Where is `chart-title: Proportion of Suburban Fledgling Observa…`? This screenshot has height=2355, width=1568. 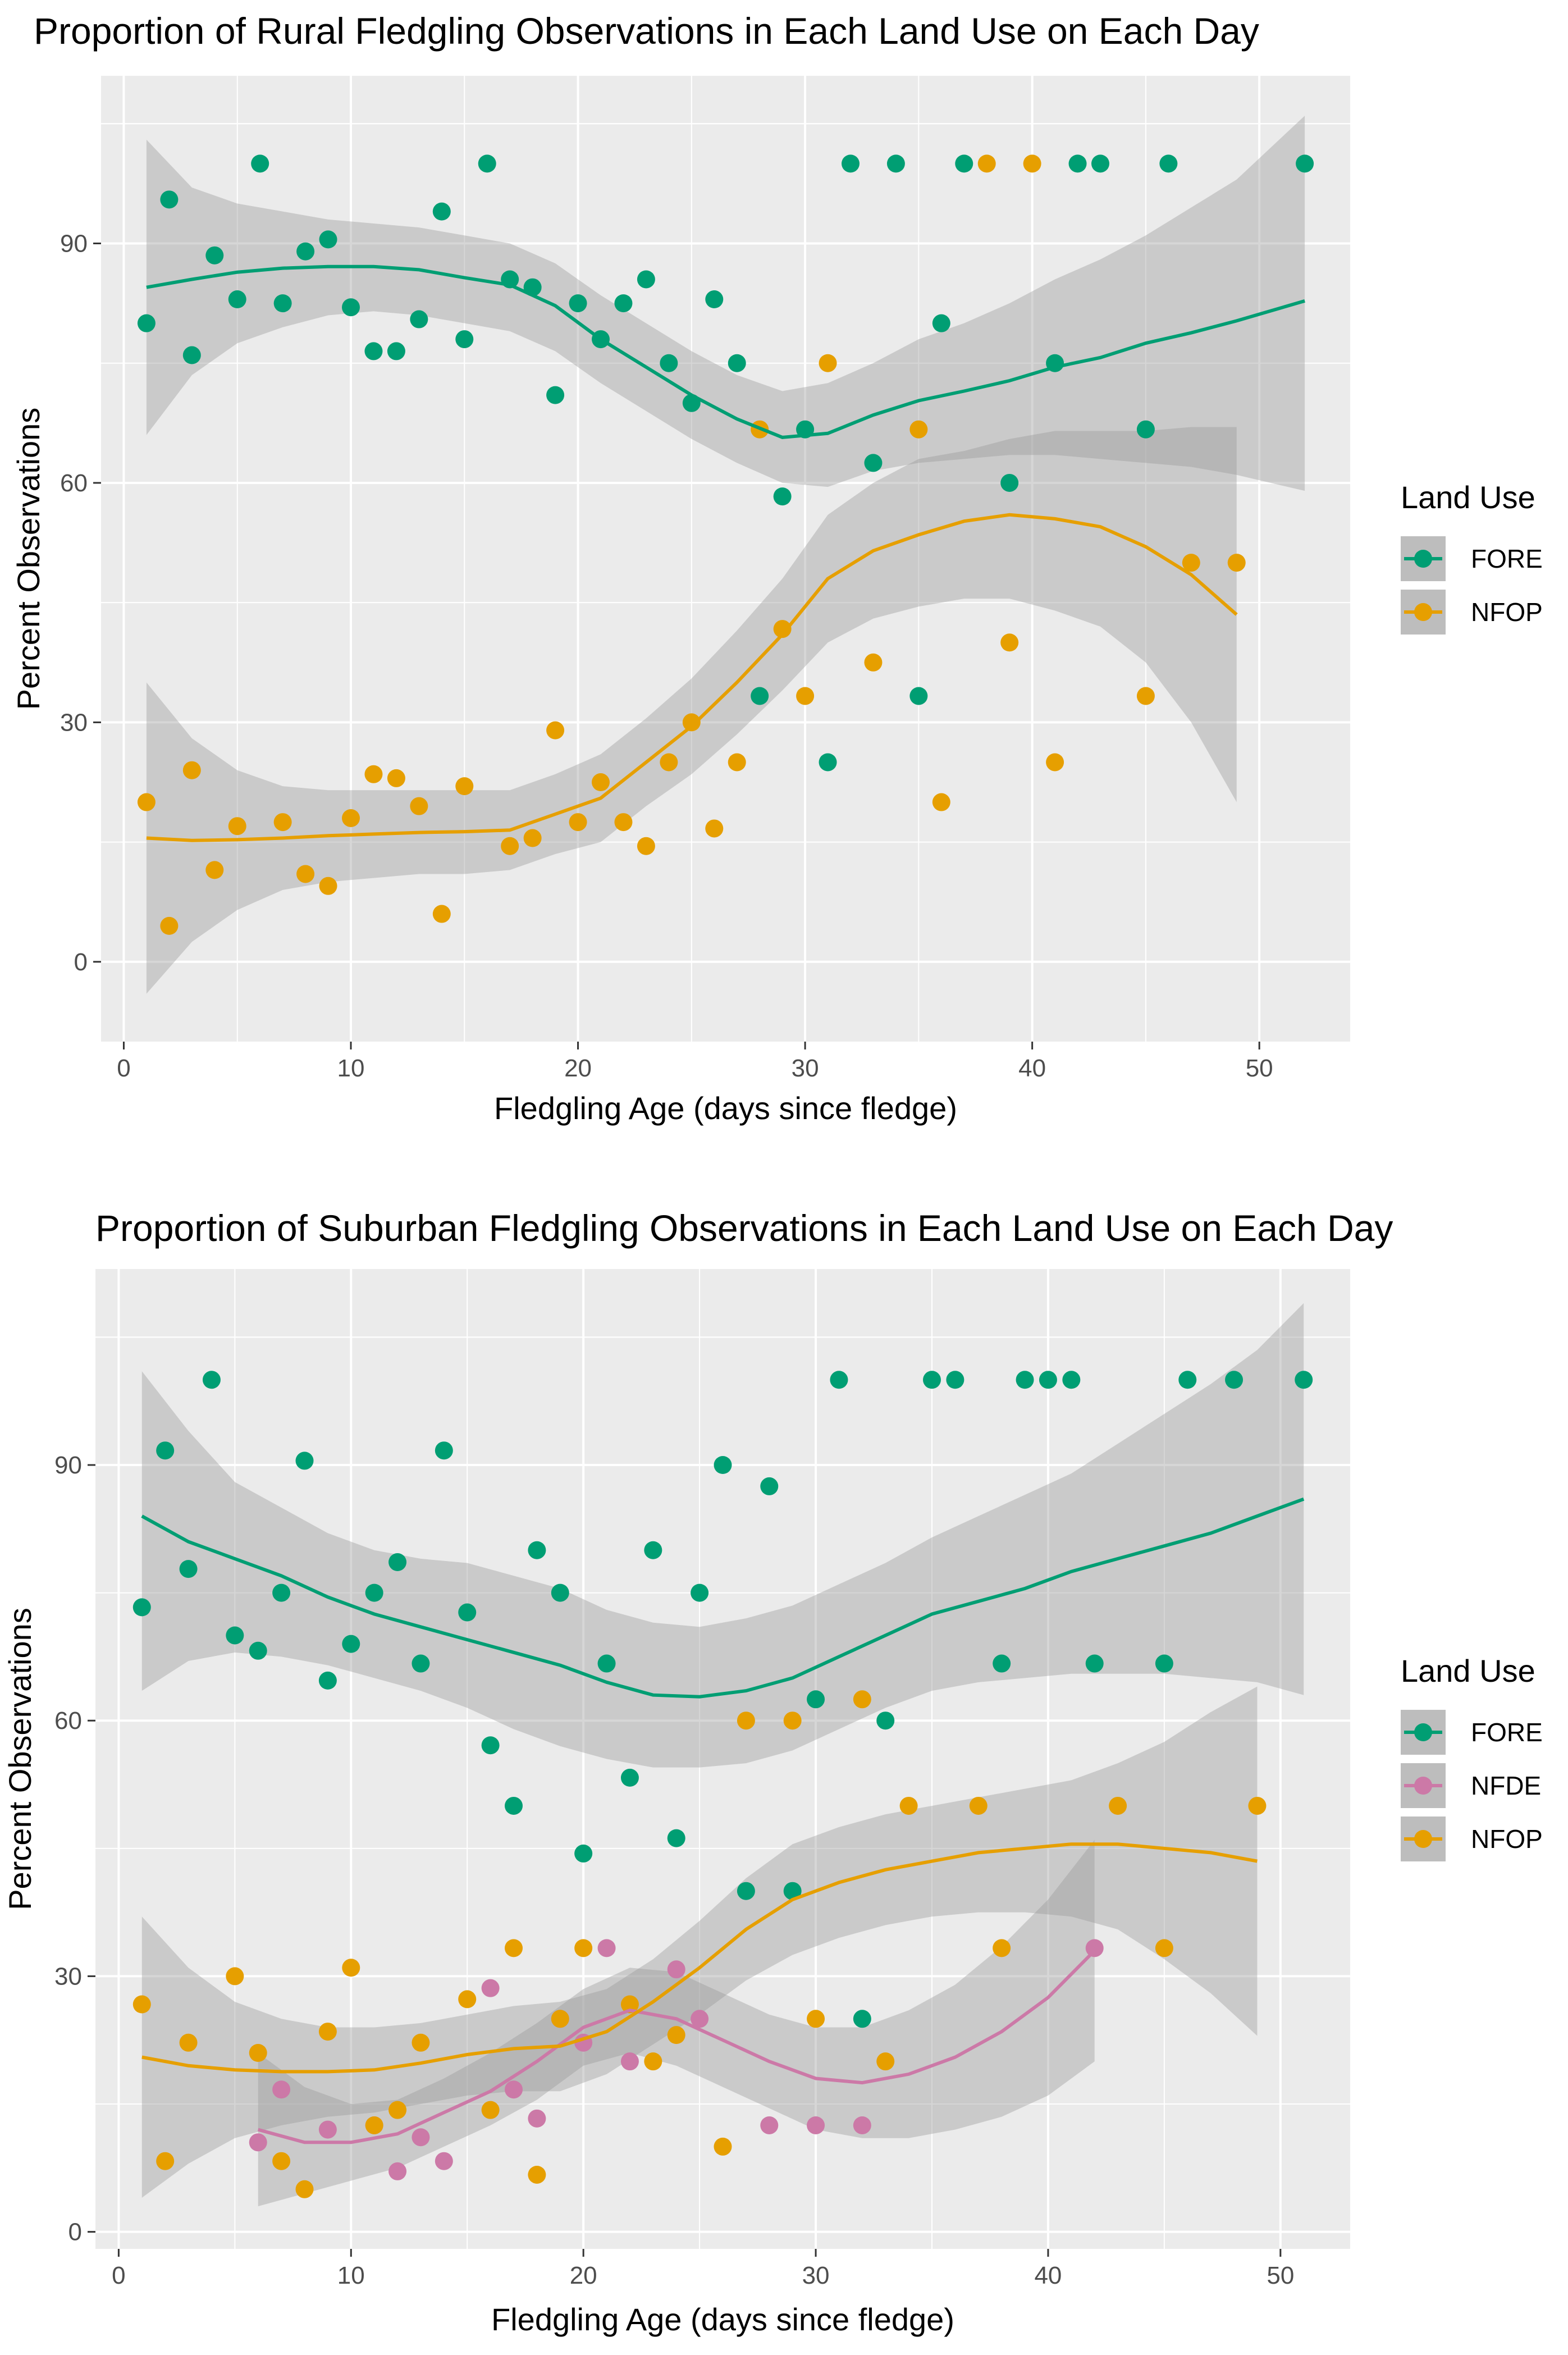
chart-title: Proportion of Suburban Fledgling Observa… is located at coordinates (744, 1228).